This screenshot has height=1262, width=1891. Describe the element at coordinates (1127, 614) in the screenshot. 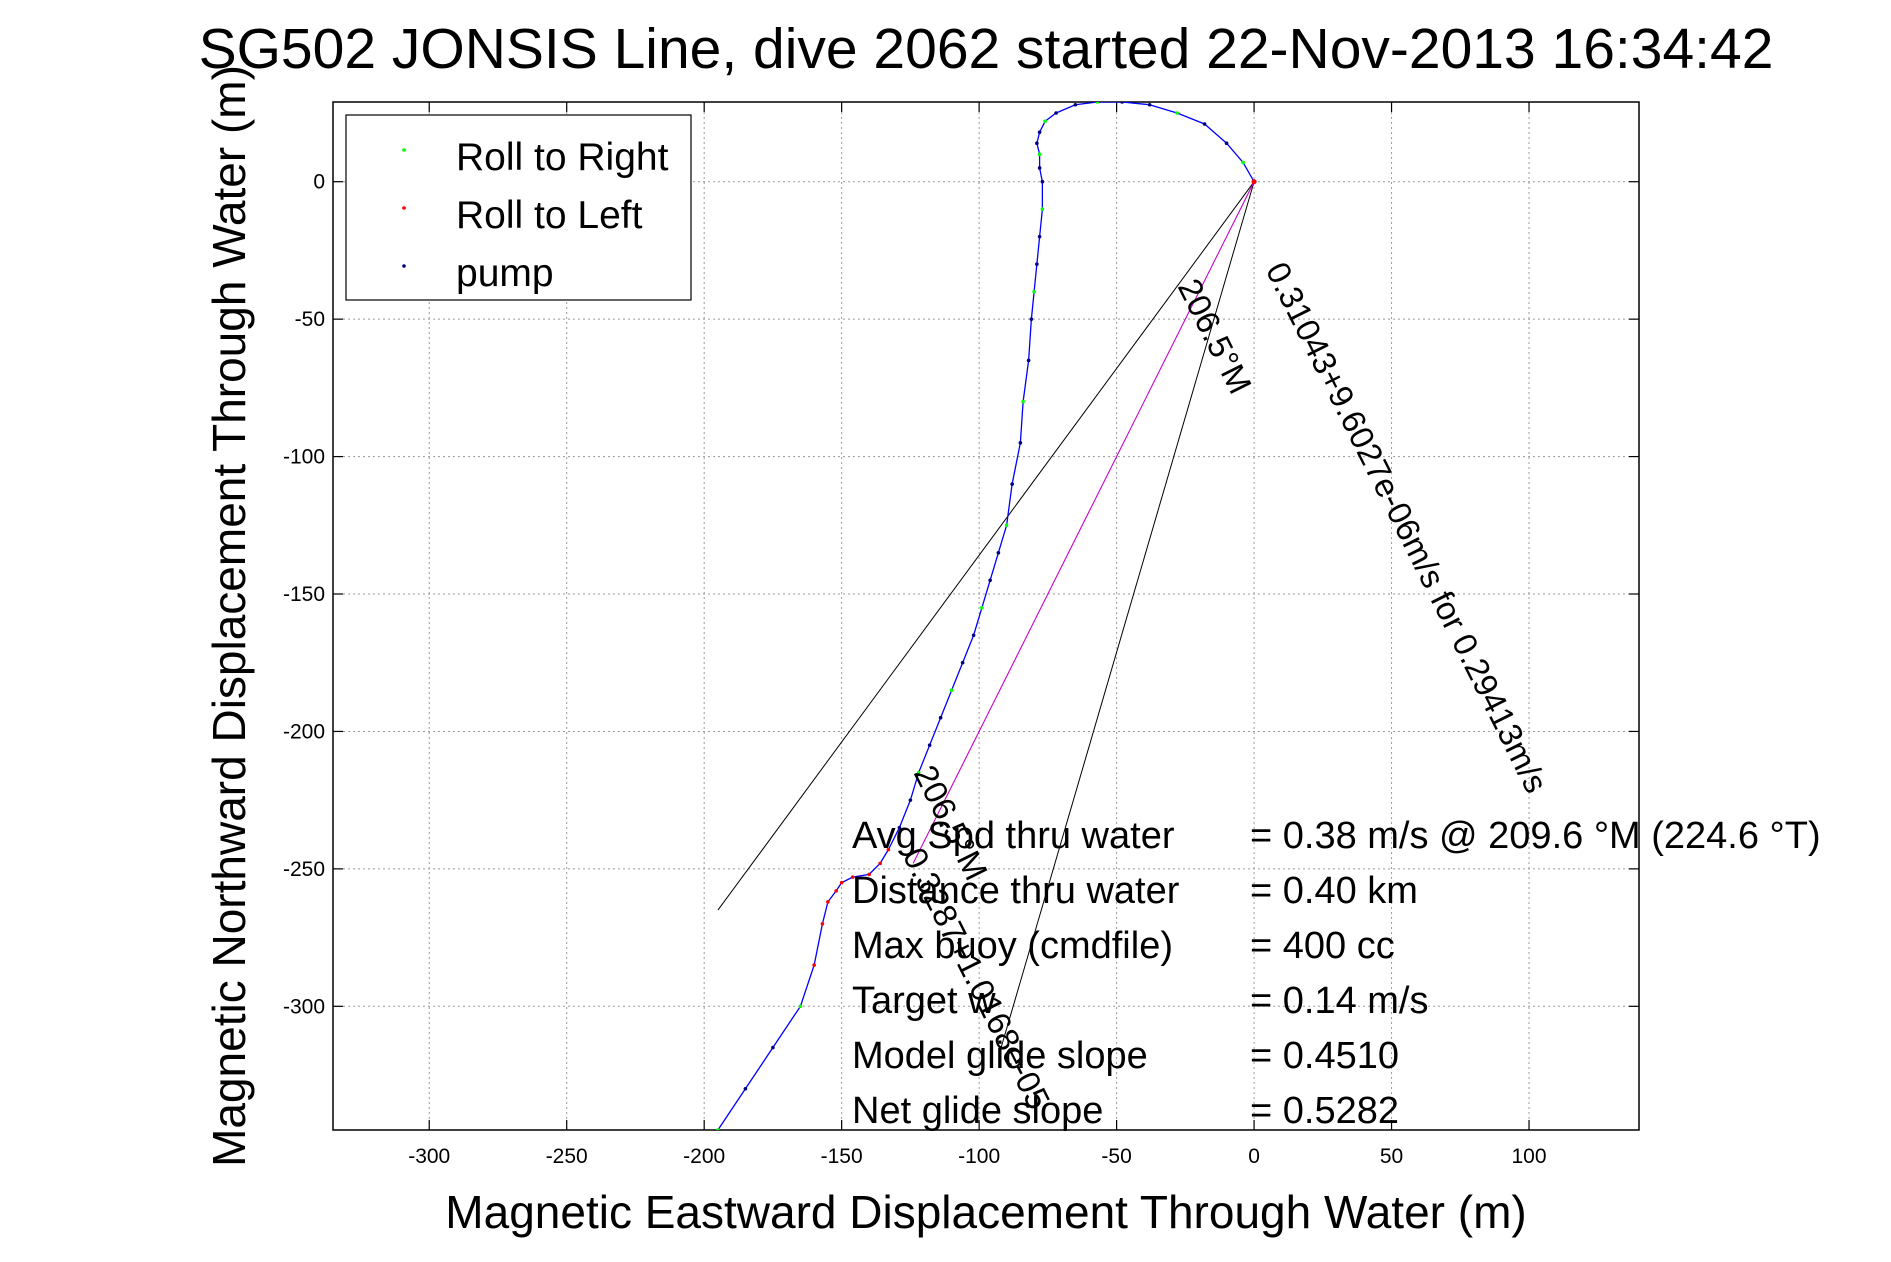

I see `reference-line` at that location.